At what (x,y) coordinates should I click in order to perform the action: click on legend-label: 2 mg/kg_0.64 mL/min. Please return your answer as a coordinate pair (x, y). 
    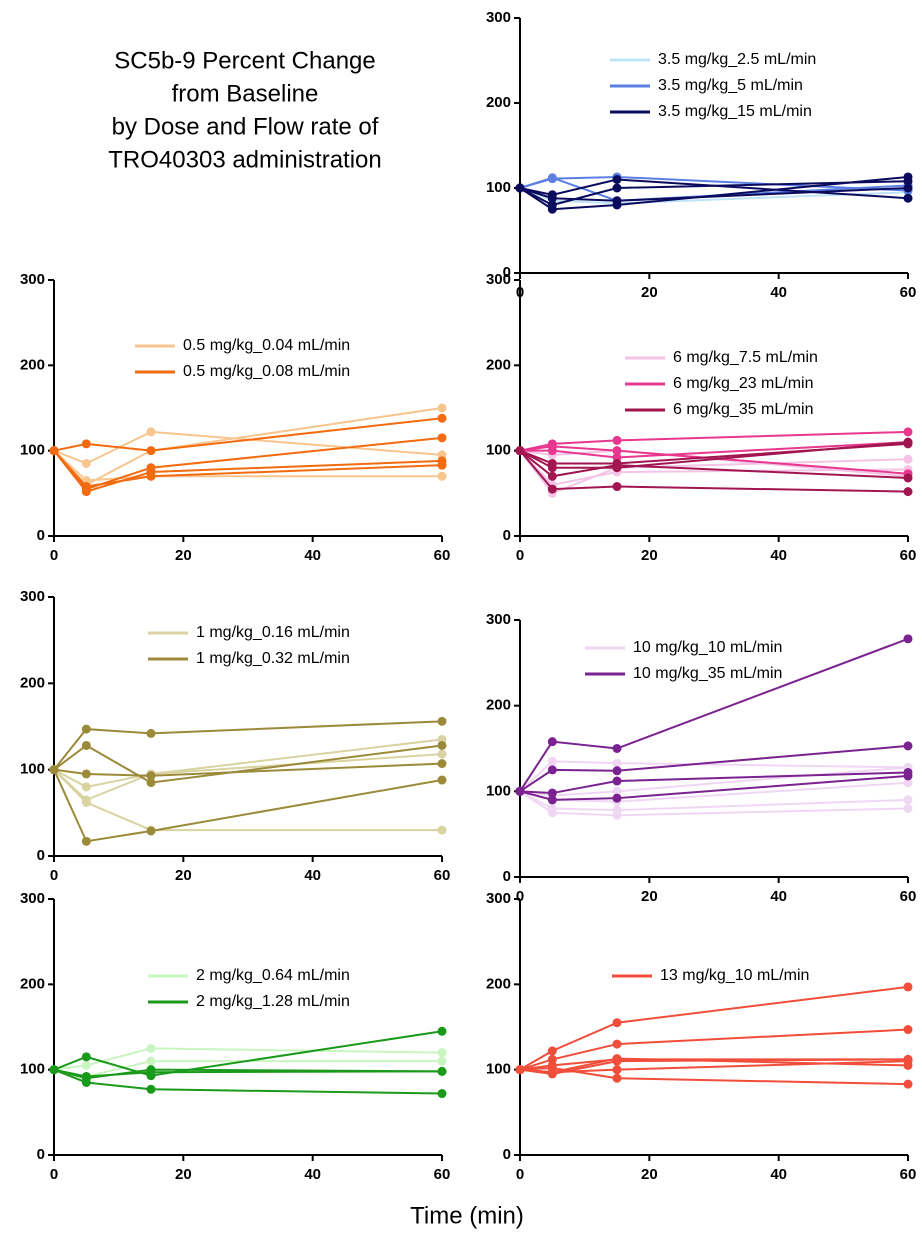
    Looking at the image, I should click on (273, 975).